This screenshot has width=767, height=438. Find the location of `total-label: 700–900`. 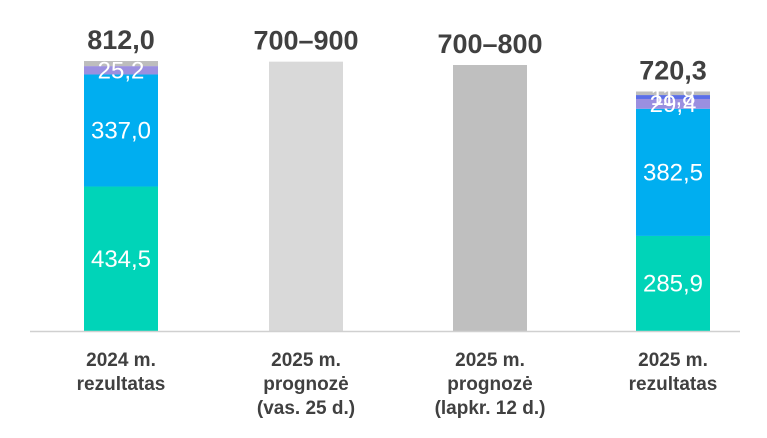

total-label: 700–900 is located at coordinates (305, 41).